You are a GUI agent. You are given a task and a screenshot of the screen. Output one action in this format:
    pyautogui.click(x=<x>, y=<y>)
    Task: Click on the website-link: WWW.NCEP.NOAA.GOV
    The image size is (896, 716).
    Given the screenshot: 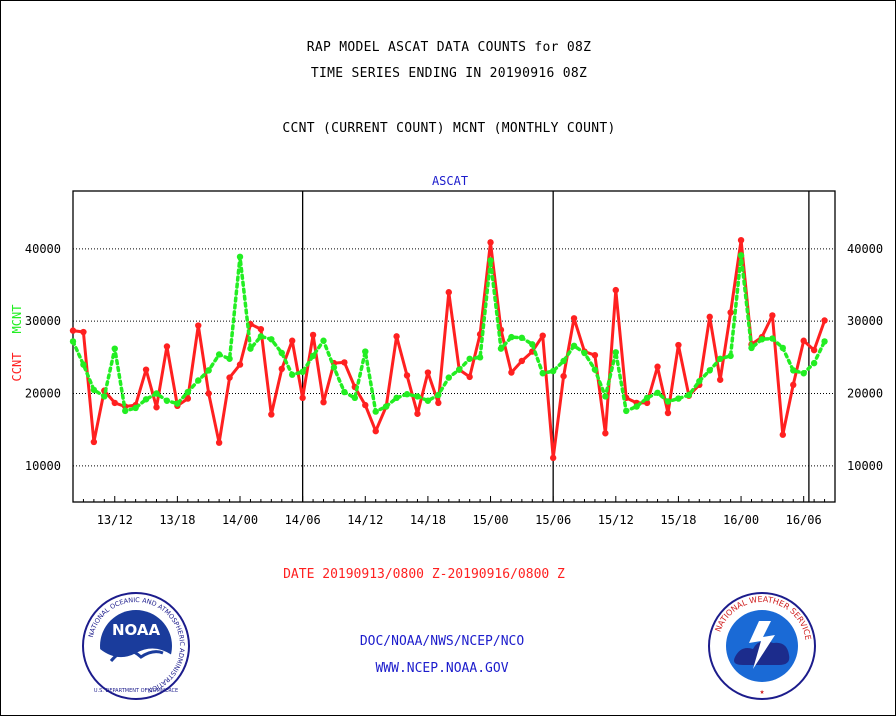 What is the action you would take?
    pyautogui.click(x=442, y=668)
    